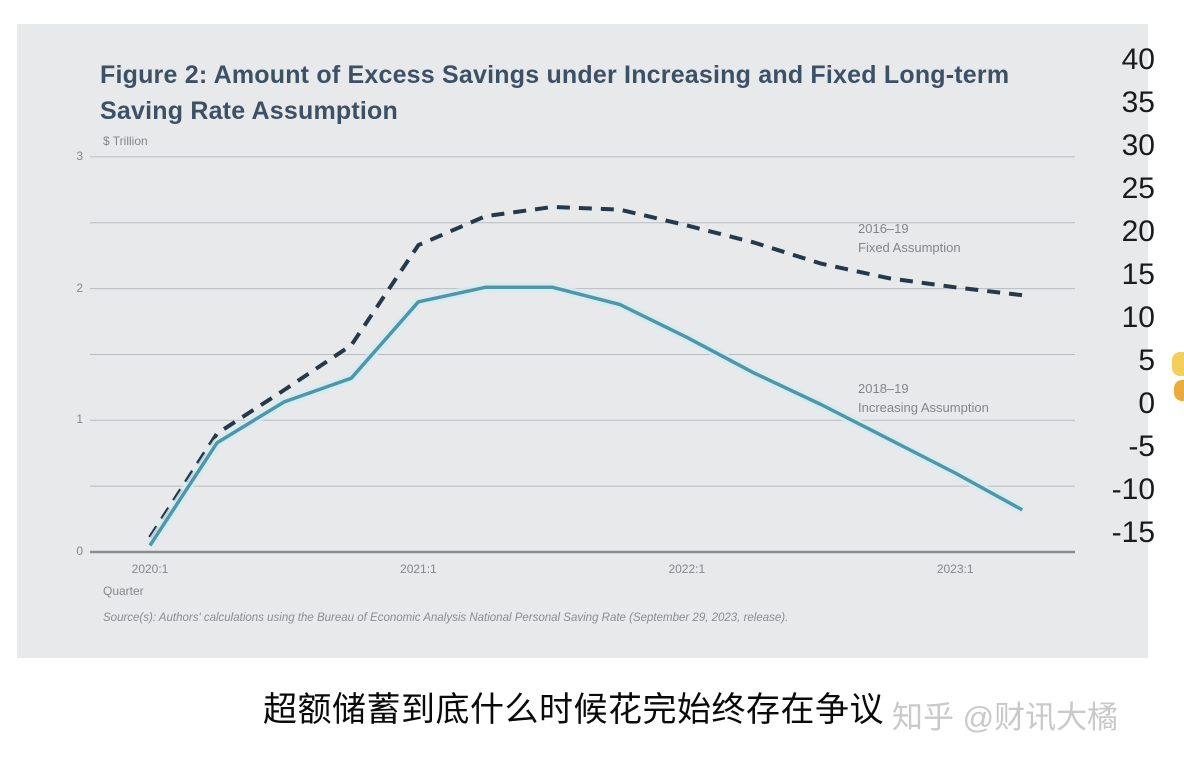 The width and height of the screenshot is (1184, 767). Describe the element at coordinates (1146, 403) in the screenshot. I see `right-strip-number: 0` at that location.